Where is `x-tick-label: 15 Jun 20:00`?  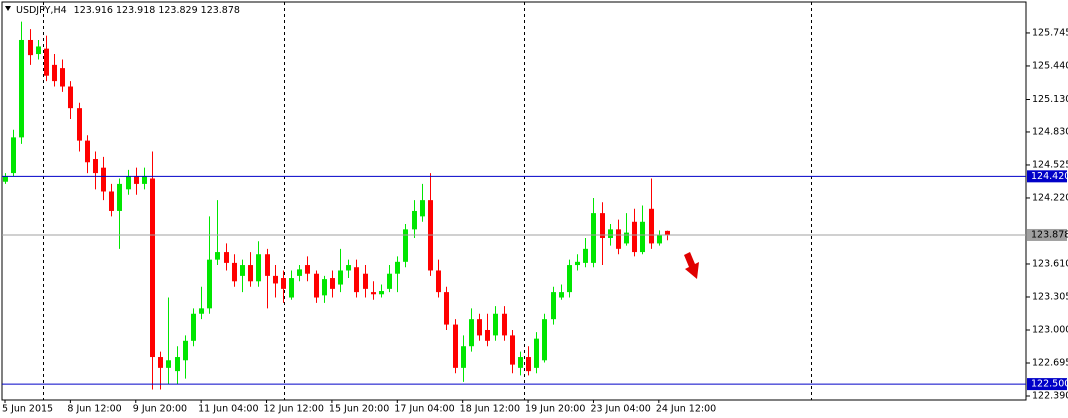 x-tick-label: 15 Jun 20:00 is located at coordinates (359, 409).